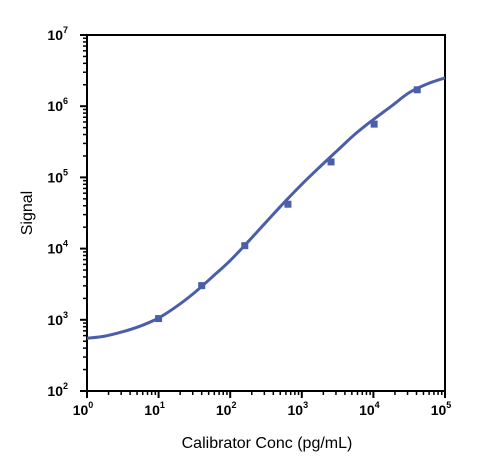 Image resolution: width=500 pixels, height=475 pixels. What do you see at coordinates (57, 34) in the screenshot?
I see `y-tick-label: 10⁷` at bounding box center [57, 34].